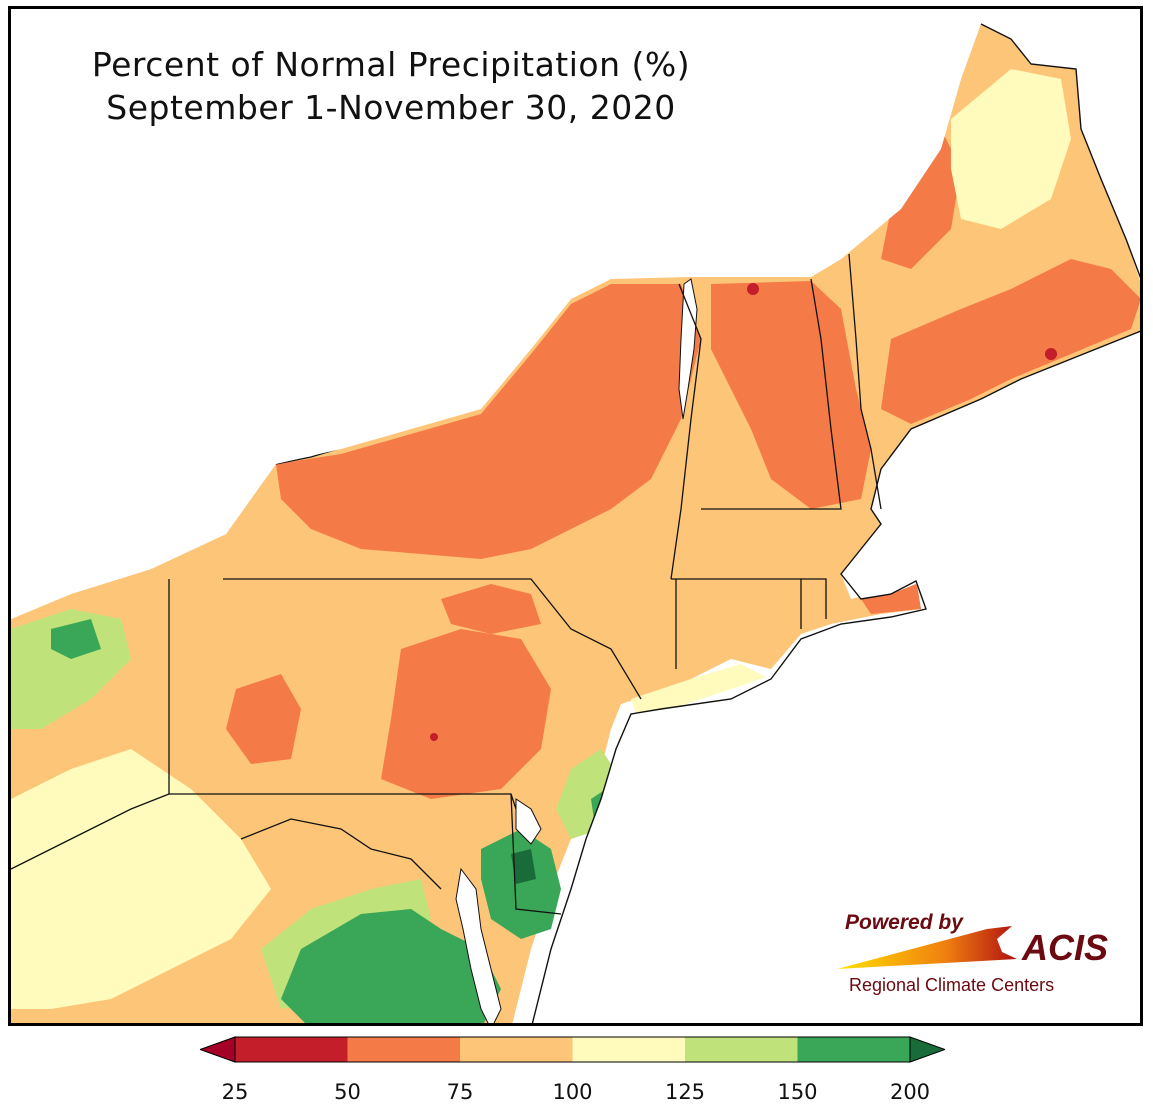  What do you see at coordinates (753, 289) in the screenshot?
I see `region-spot-vt` at bounding box center [753, 289].